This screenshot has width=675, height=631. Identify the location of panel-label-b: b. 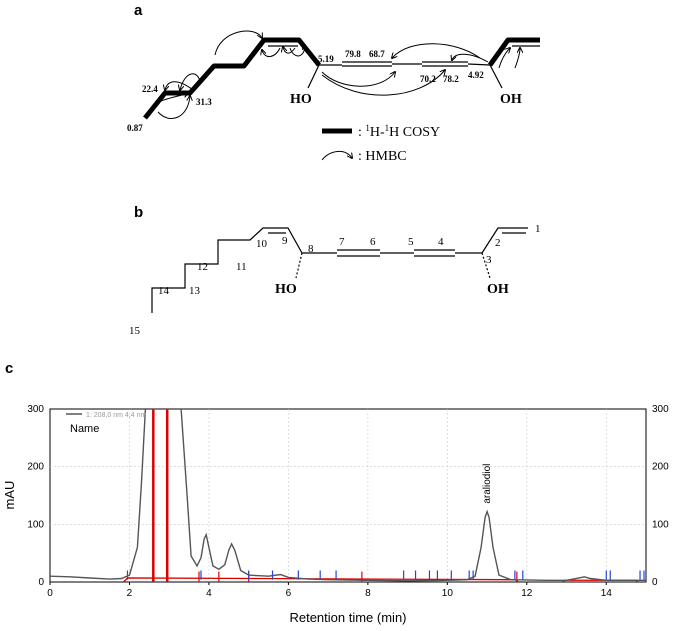
(138, 212).